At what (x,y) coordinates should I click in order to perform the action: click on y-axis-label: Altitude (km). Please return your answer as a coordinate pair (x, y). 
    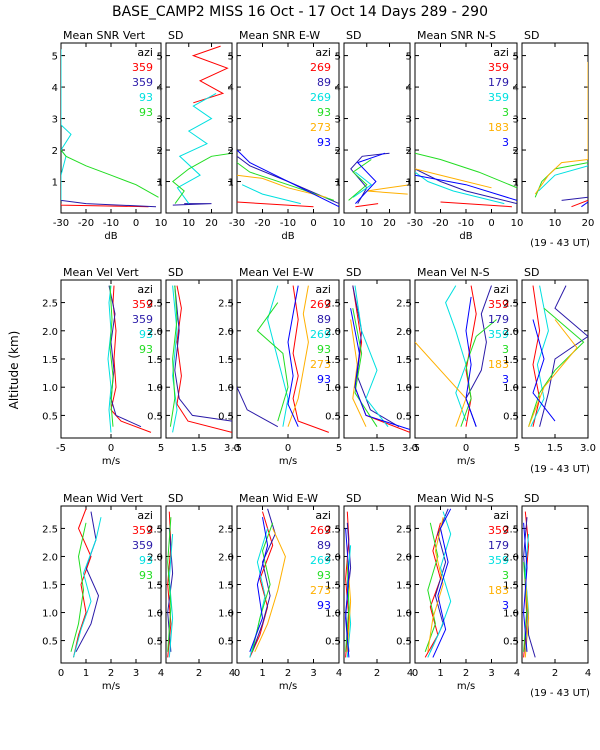
    Looking at the image, I should click on (14, 370).